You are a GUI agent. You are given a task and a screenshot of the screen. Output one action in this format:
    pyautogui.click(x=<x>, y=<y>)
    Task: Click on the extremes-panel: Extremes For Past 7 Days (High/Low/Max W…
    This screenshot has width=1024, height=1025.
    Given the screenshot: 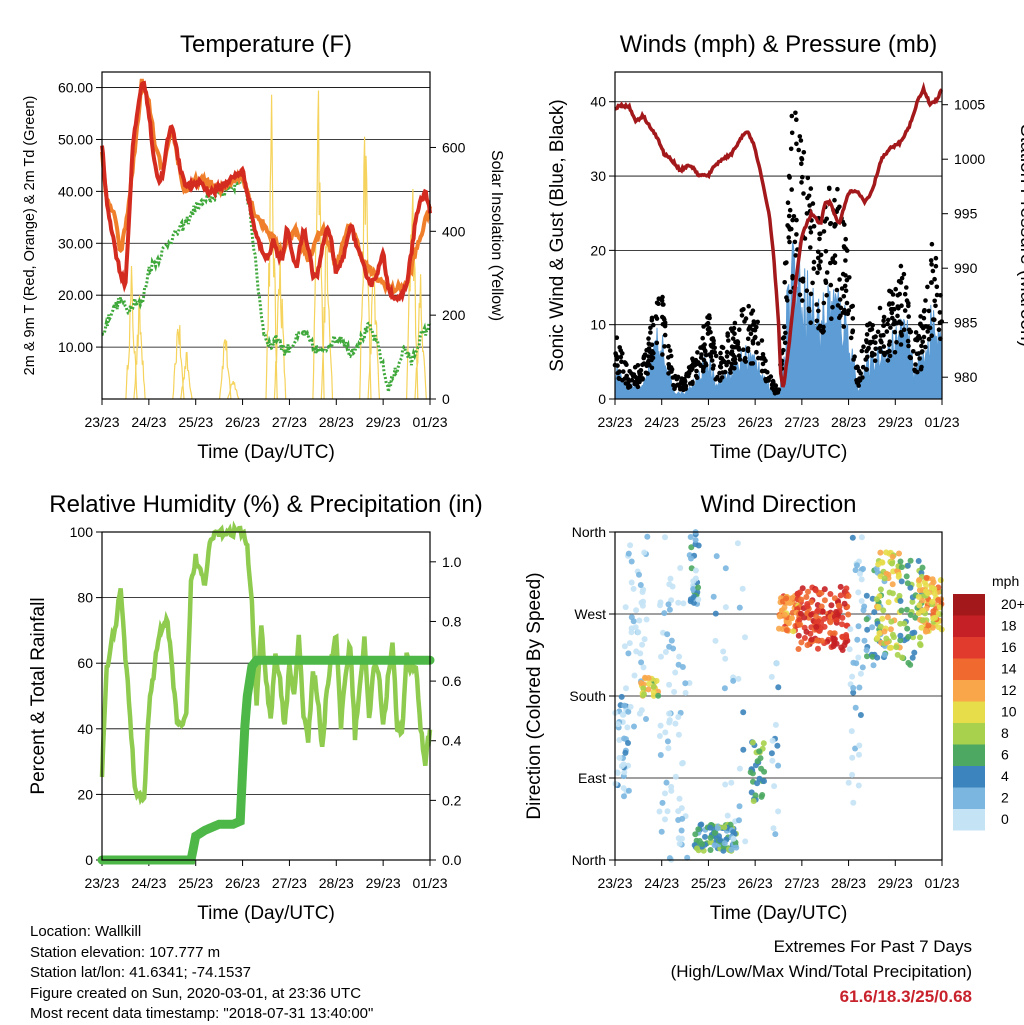 What is the action you would take?
    pyautogui.click(x=821, y=971)
    